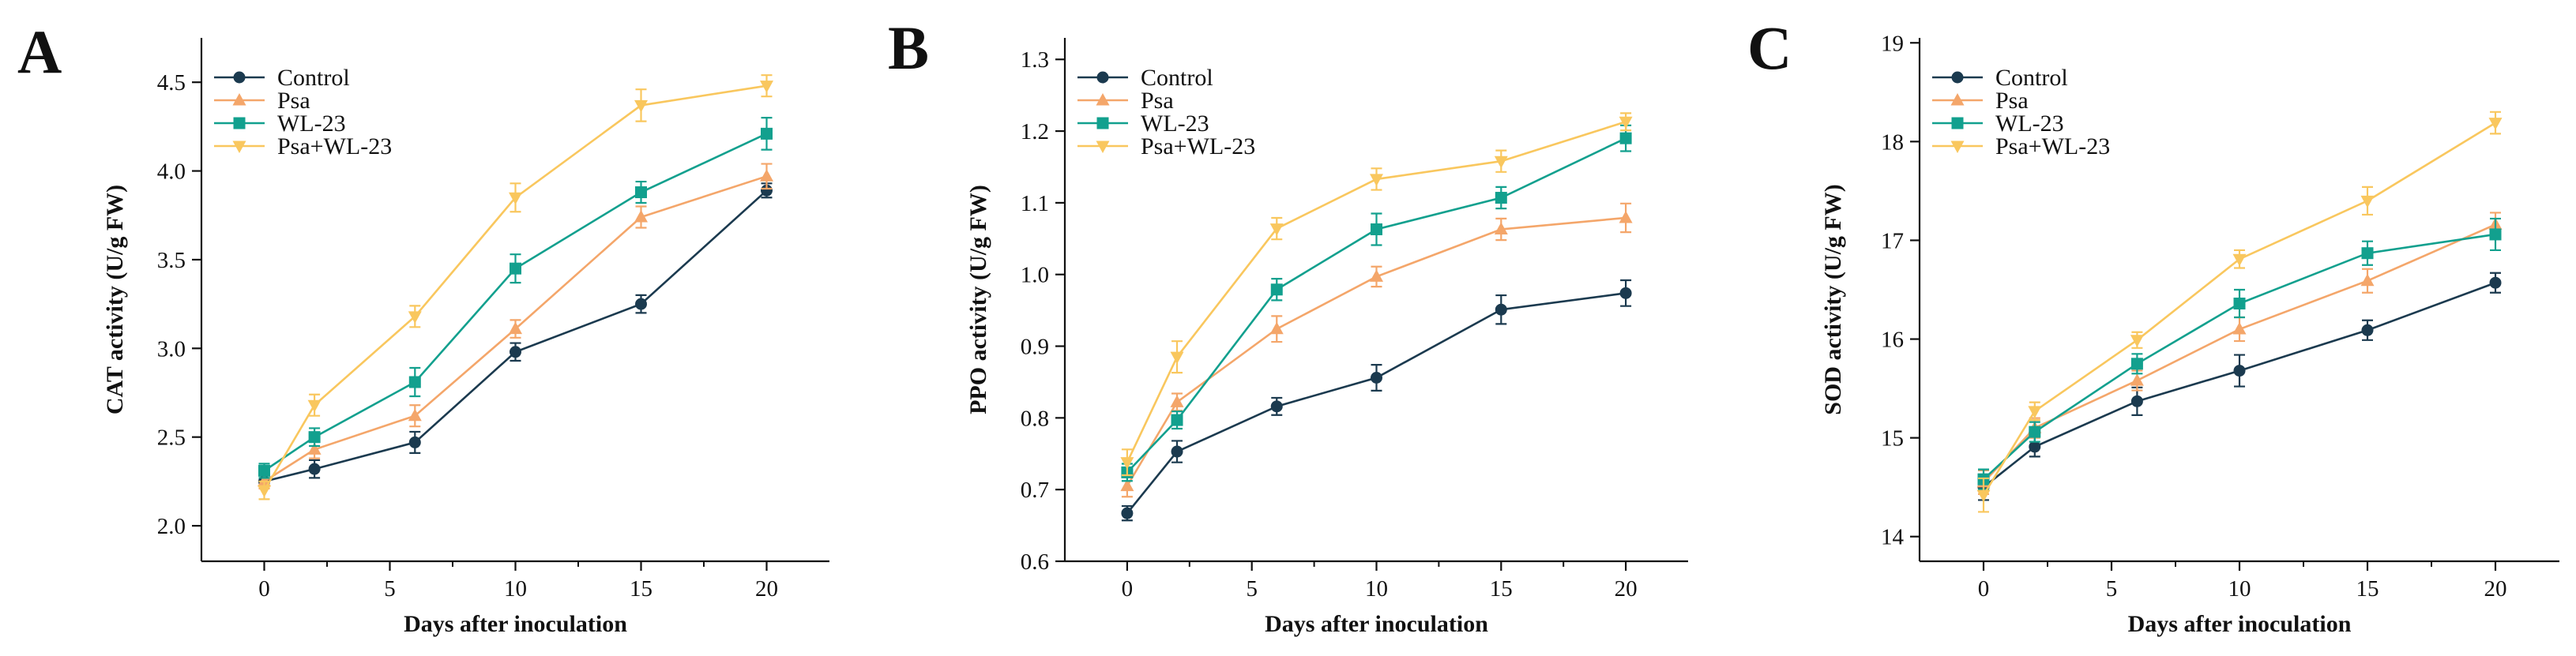  What do you see at coordinates (1035, 276) in the screenshot?
I see `panel-b-y-tick-label: 1.0` at bounding box center [1035, 276].